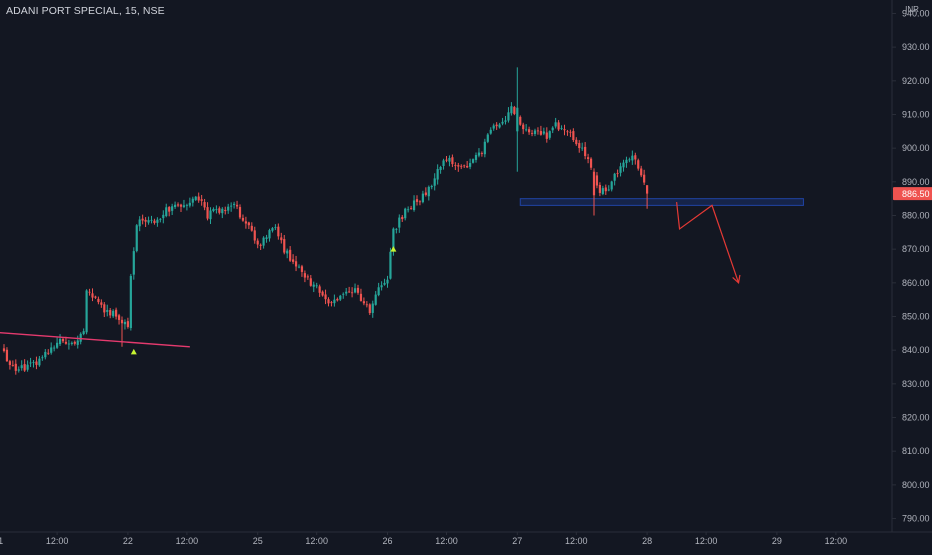 This screenshot has height=555, width=932. Describe the element at coordinates (316, 541) in the screenshot. I see `time-tick-label: 12:00` at that location.